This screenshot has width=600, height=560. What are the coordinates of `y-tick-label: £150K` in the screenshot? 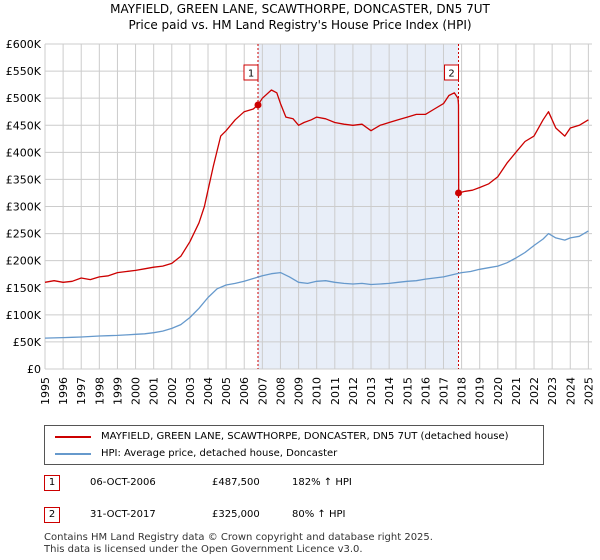 It's located at (24, 288).